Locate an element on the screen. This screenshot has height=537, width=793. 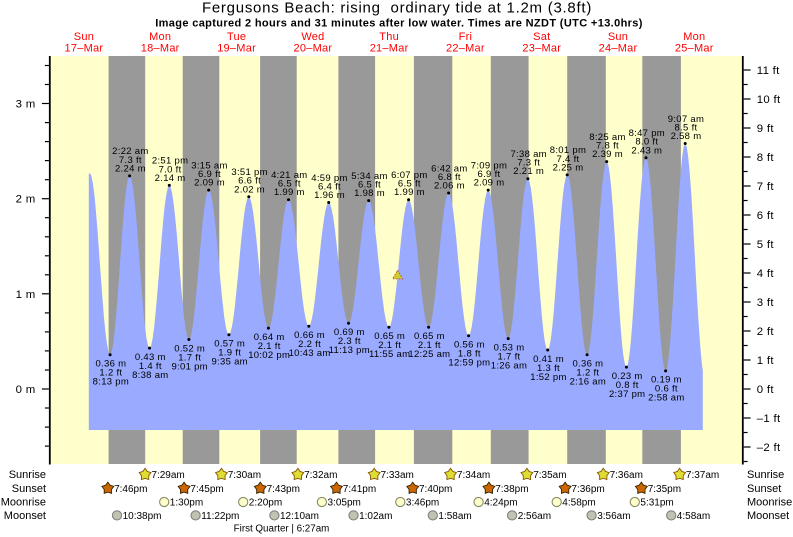
svg-text: 5 ft is located at coordinates (766, 245).